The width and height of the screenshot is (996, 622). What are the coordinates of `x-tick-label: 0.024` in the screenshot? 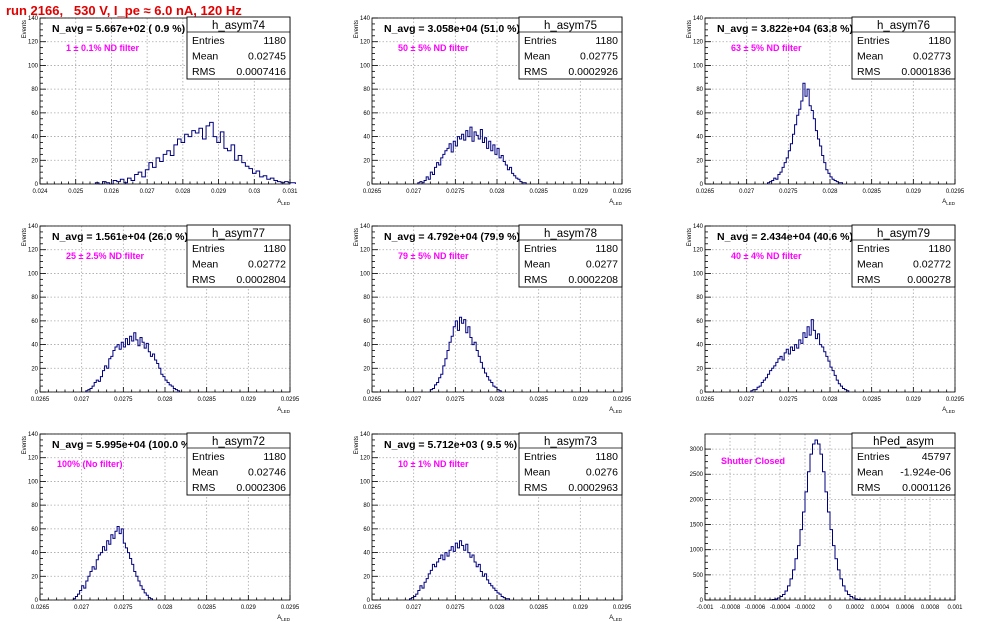 It's located at (40, 192).